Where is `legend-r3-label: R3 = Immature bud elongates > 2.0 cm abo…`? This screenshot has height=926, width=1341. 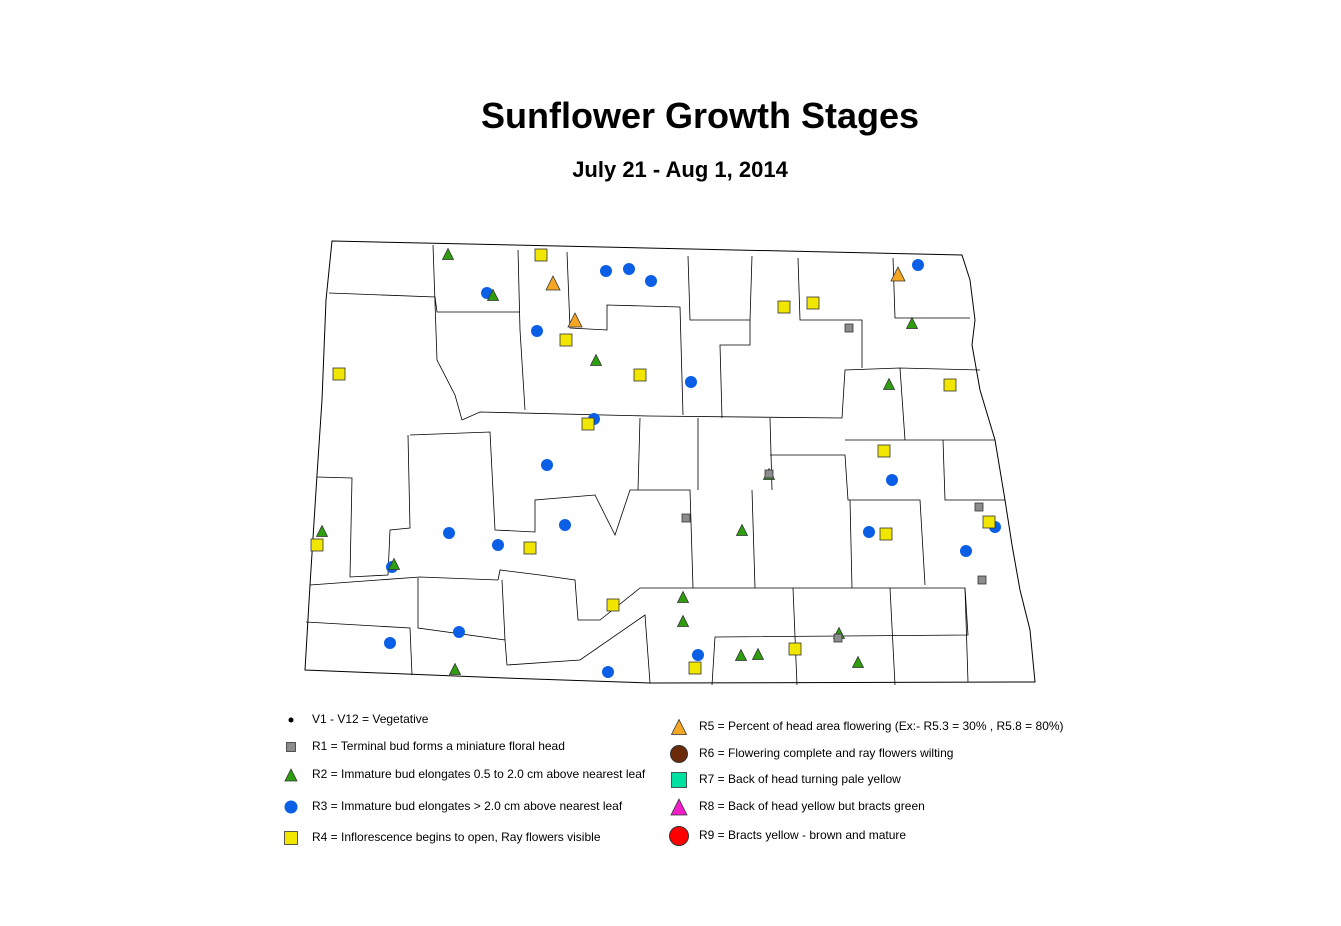
legend-r3-label: R3 = Immature bud elongates > 2.0 cm abo… is located at coordinates (467, 806).